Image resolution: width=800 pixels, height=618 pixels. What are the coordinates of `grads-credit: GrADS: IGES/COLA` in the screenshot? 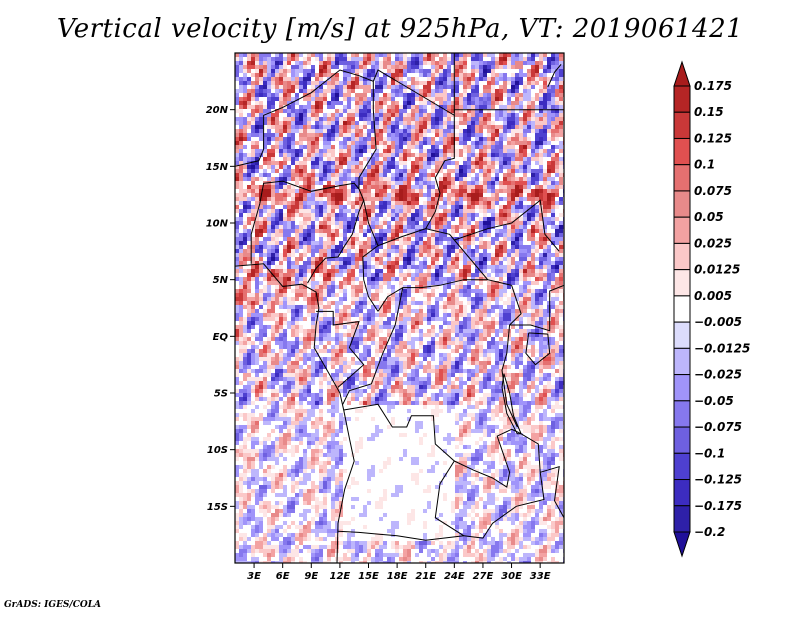 It's located at (53, 605).